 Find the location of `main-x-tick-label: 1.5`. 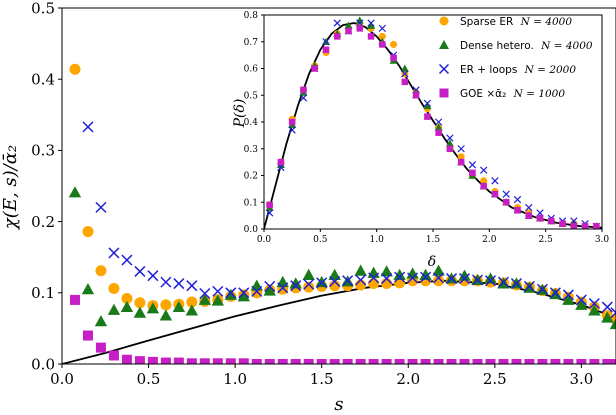

main-x-tick-label: 1.5 is located at coordinates (322, 379).